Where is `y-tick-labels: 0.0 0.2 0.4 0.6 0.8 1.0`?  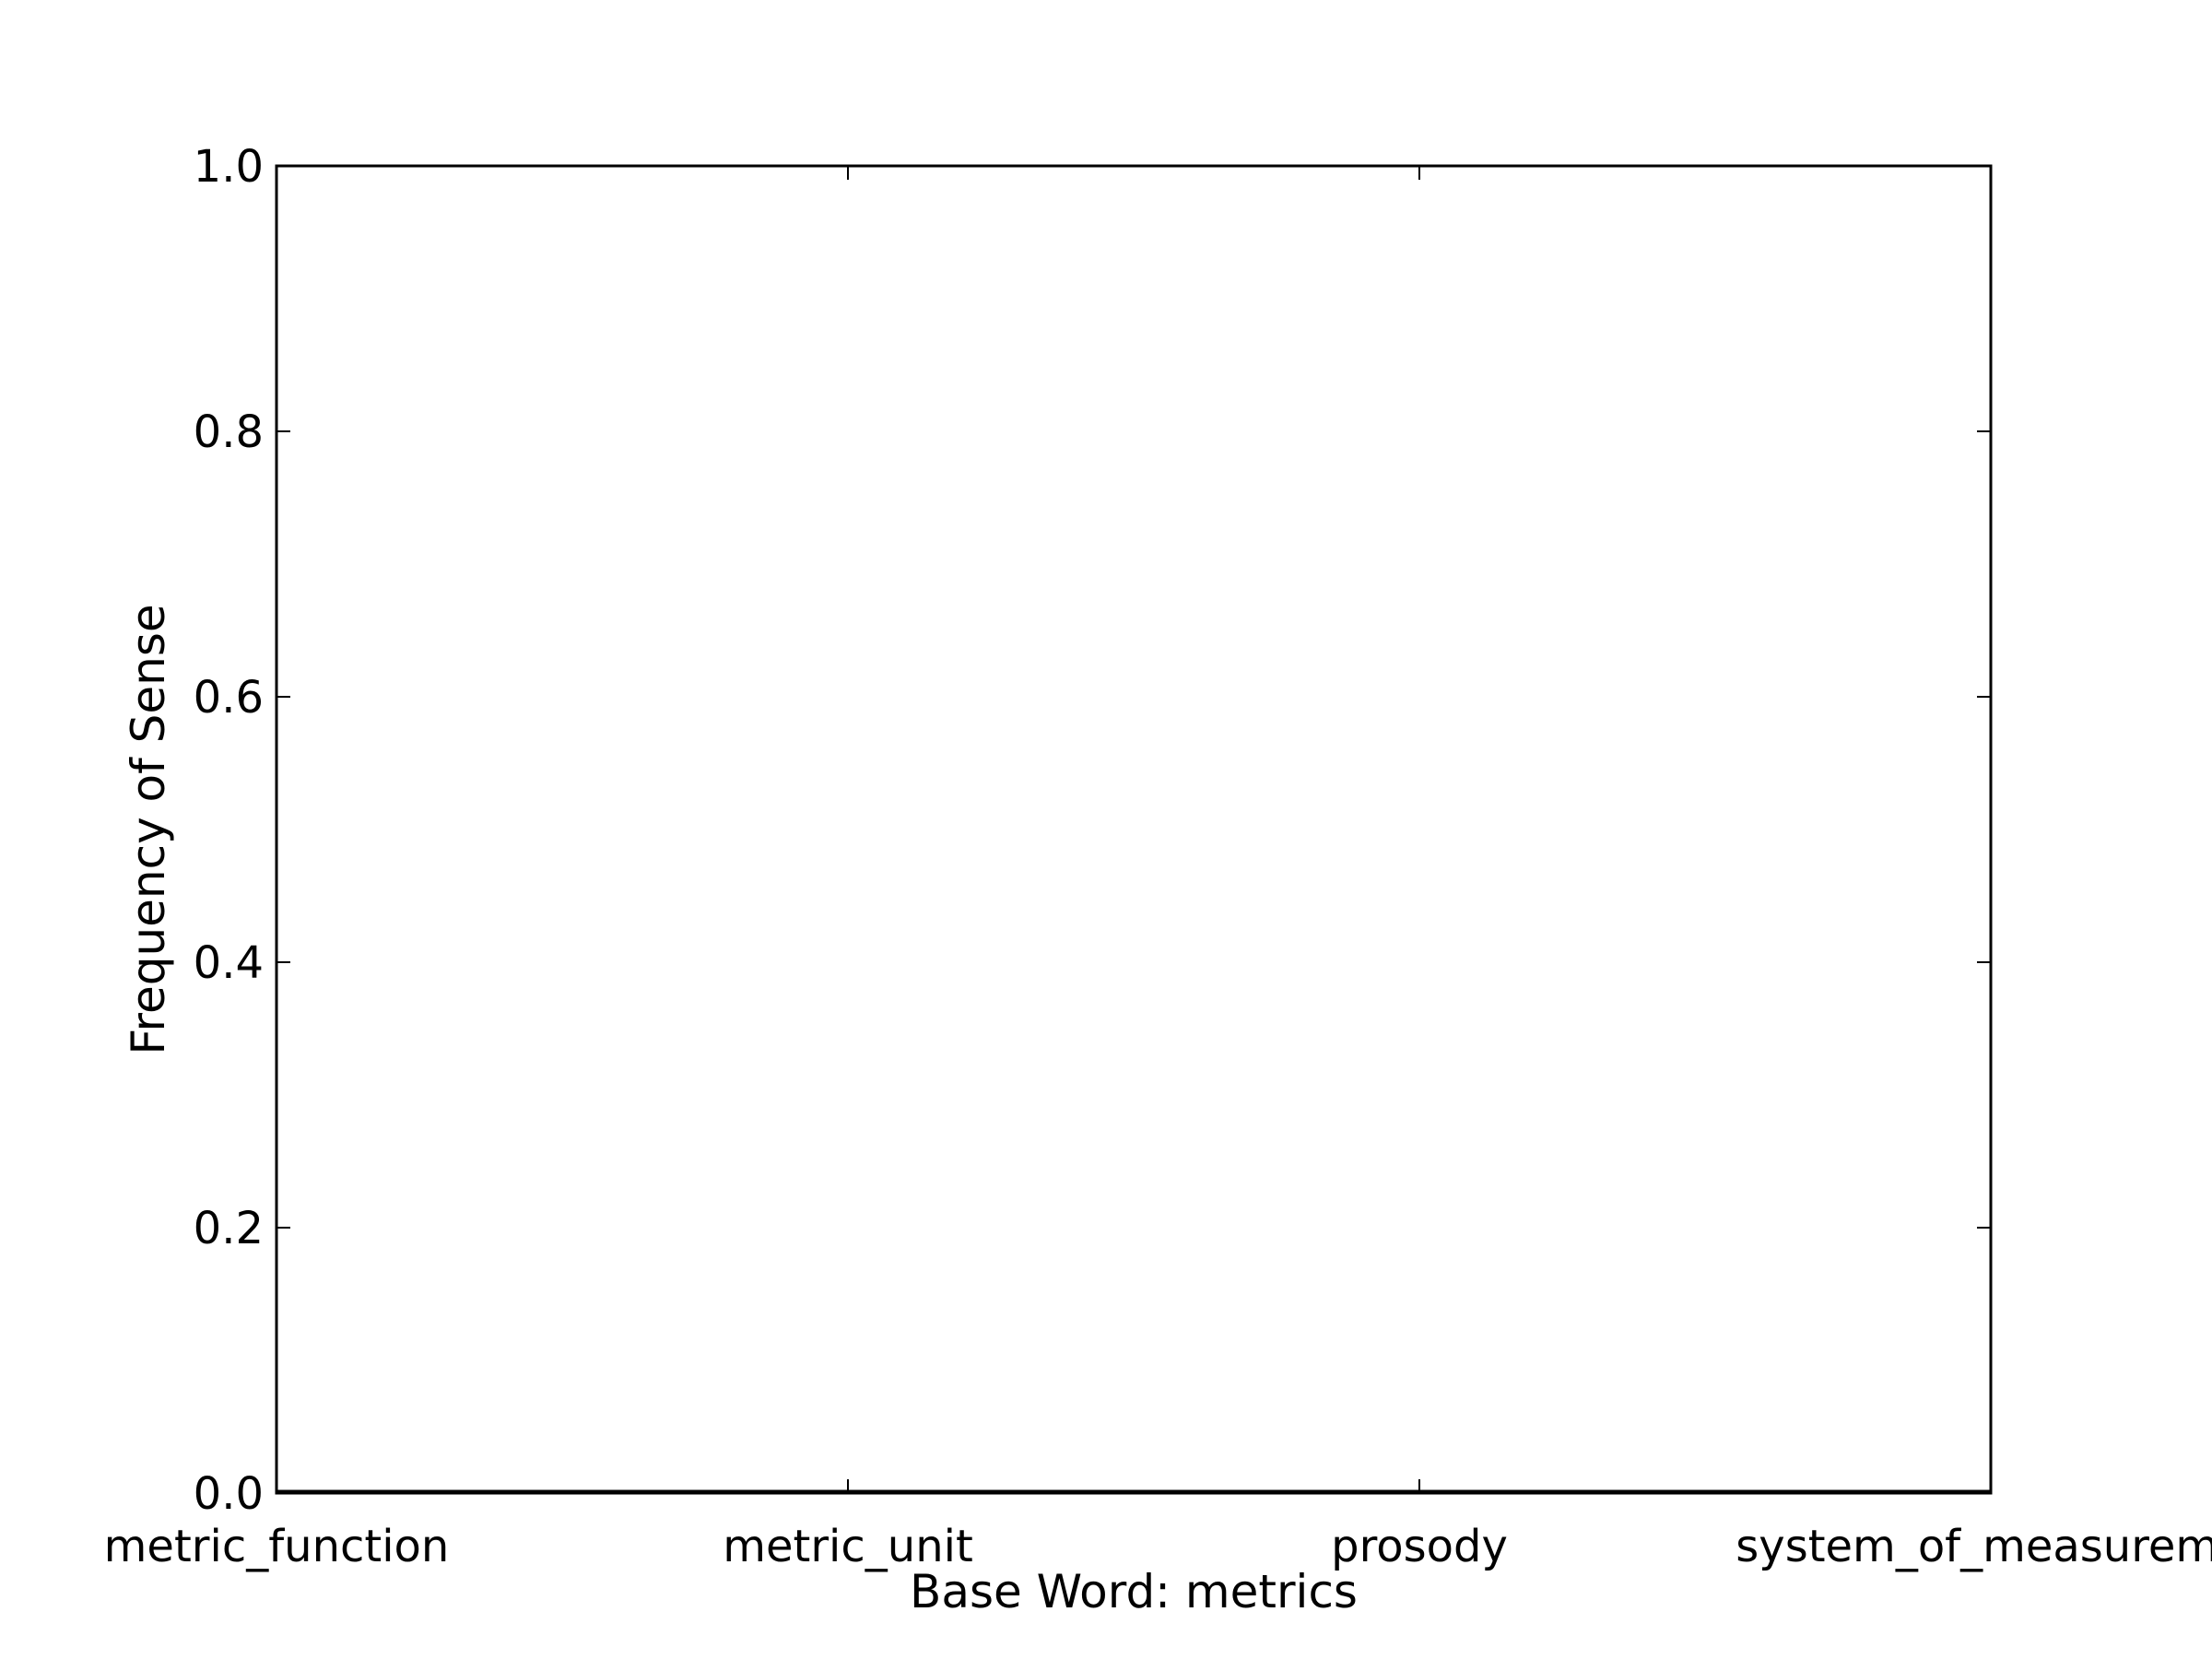
y-tick-labels: 0.0 0.2 0.4 0.6 0.8 1.0 is located at coordinates (229, 830).